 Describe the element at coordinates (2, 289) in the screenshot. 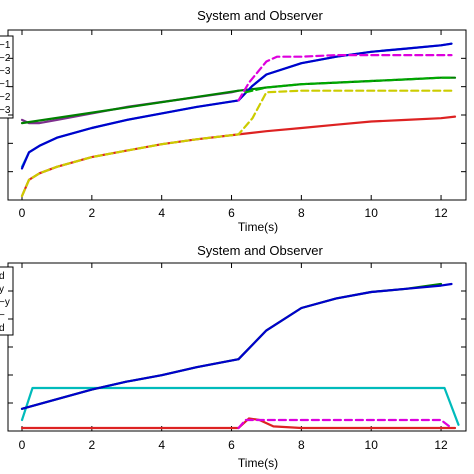

I see `legend-entry: y` at that location.